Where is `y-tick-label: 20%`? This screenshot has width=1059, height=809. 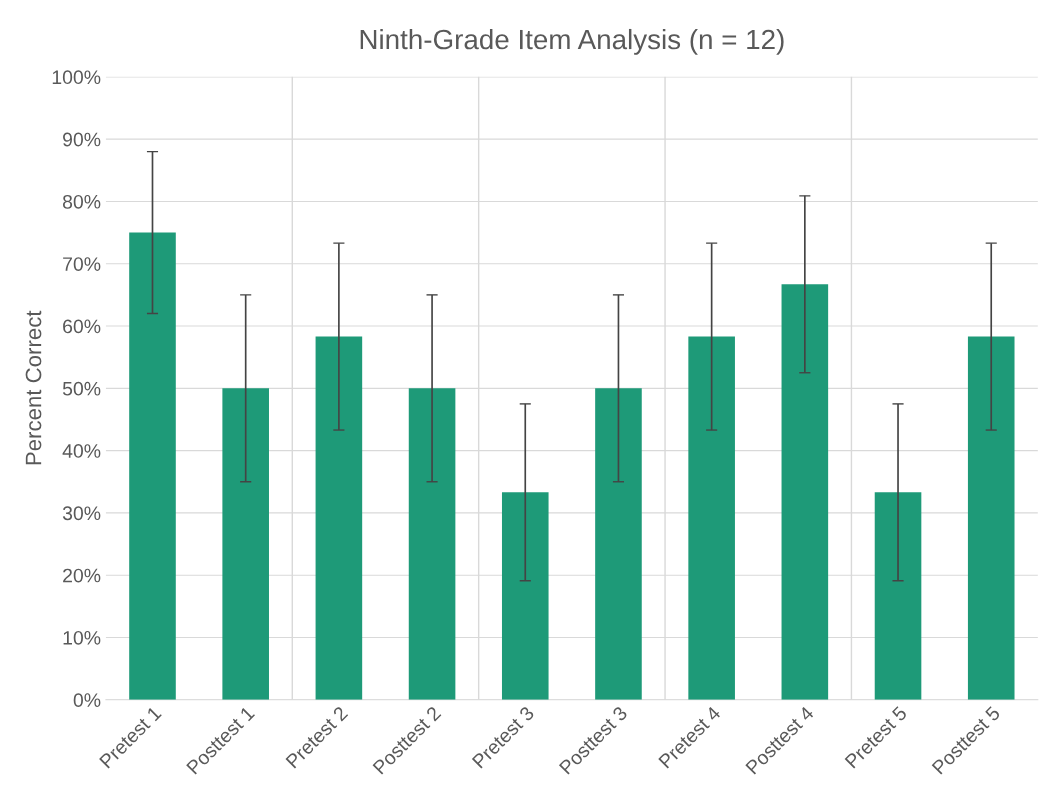
y-tick-label: 20% is located at coordinates (82, 575).